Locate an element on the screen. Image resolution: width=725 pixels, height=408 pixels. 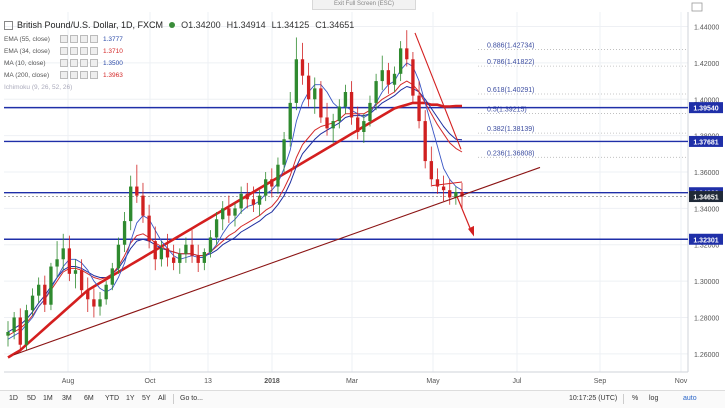
range-6m-button: 6M is located at coordinates (89, 398).